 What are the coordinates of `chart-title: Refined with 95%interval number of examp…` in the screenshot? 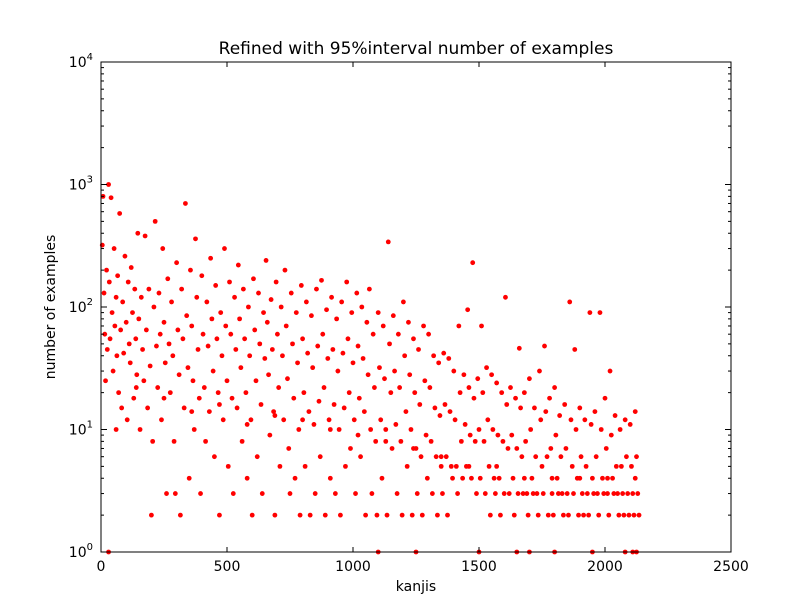 It's located at (416, 49).